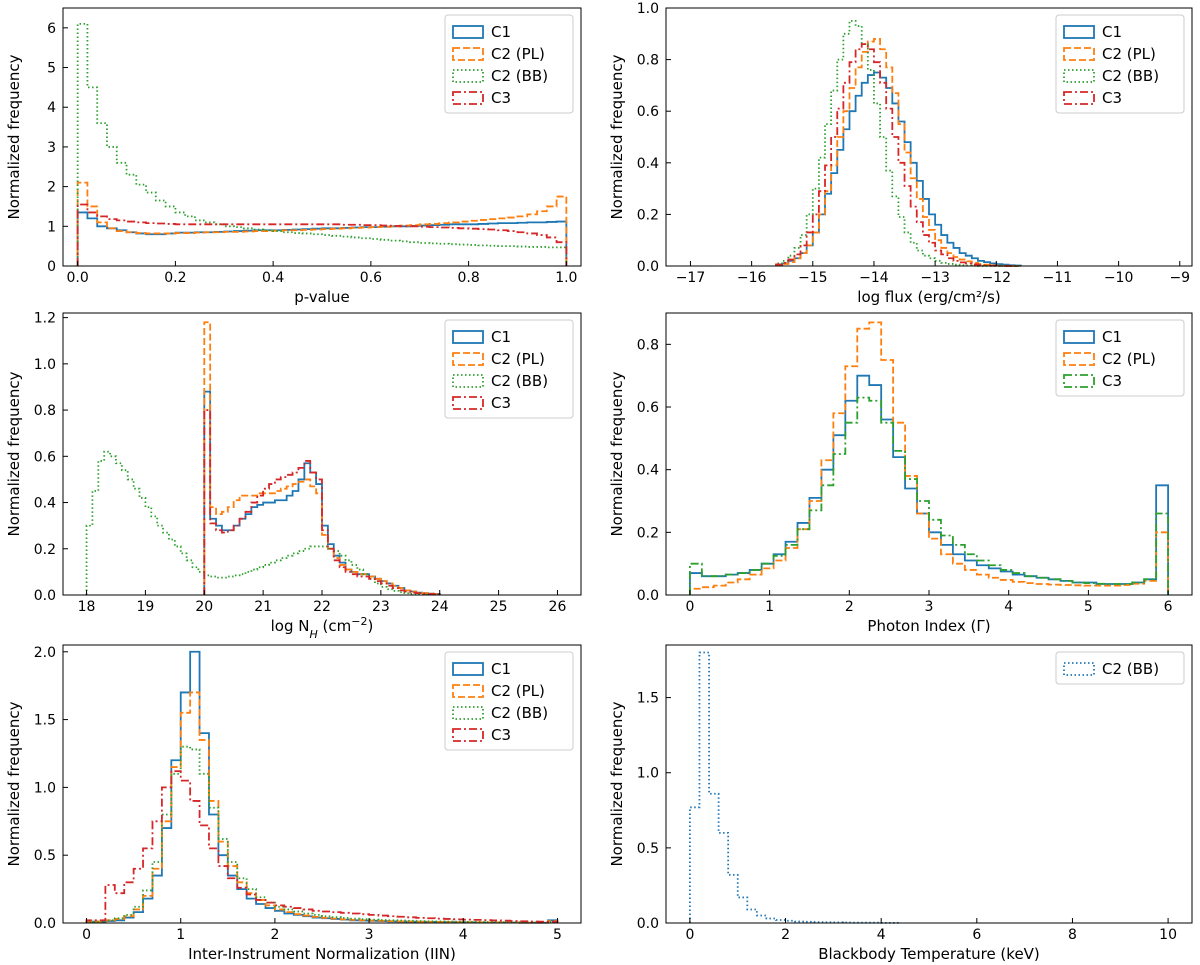 The image size is (1200, 965). I want to click on x-axis-label: Blackbody Temperature (keV), so click(929, 954).